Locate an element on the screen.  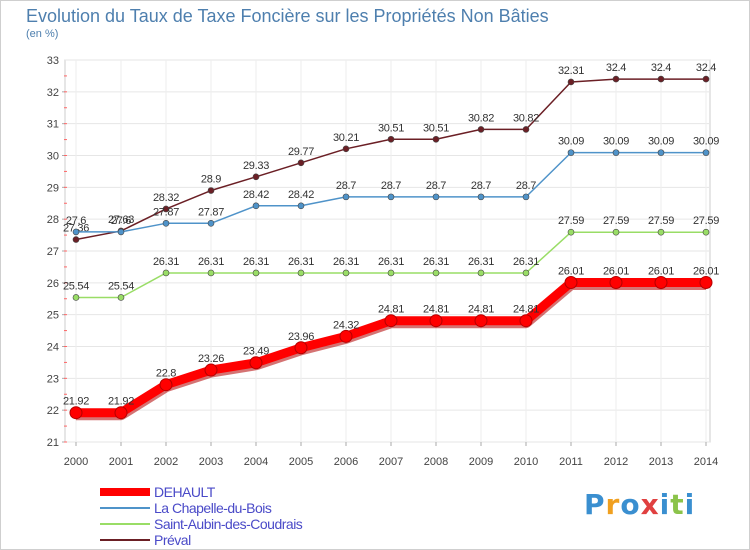
data-label: 28.42 is located at coordinates (301, 195).